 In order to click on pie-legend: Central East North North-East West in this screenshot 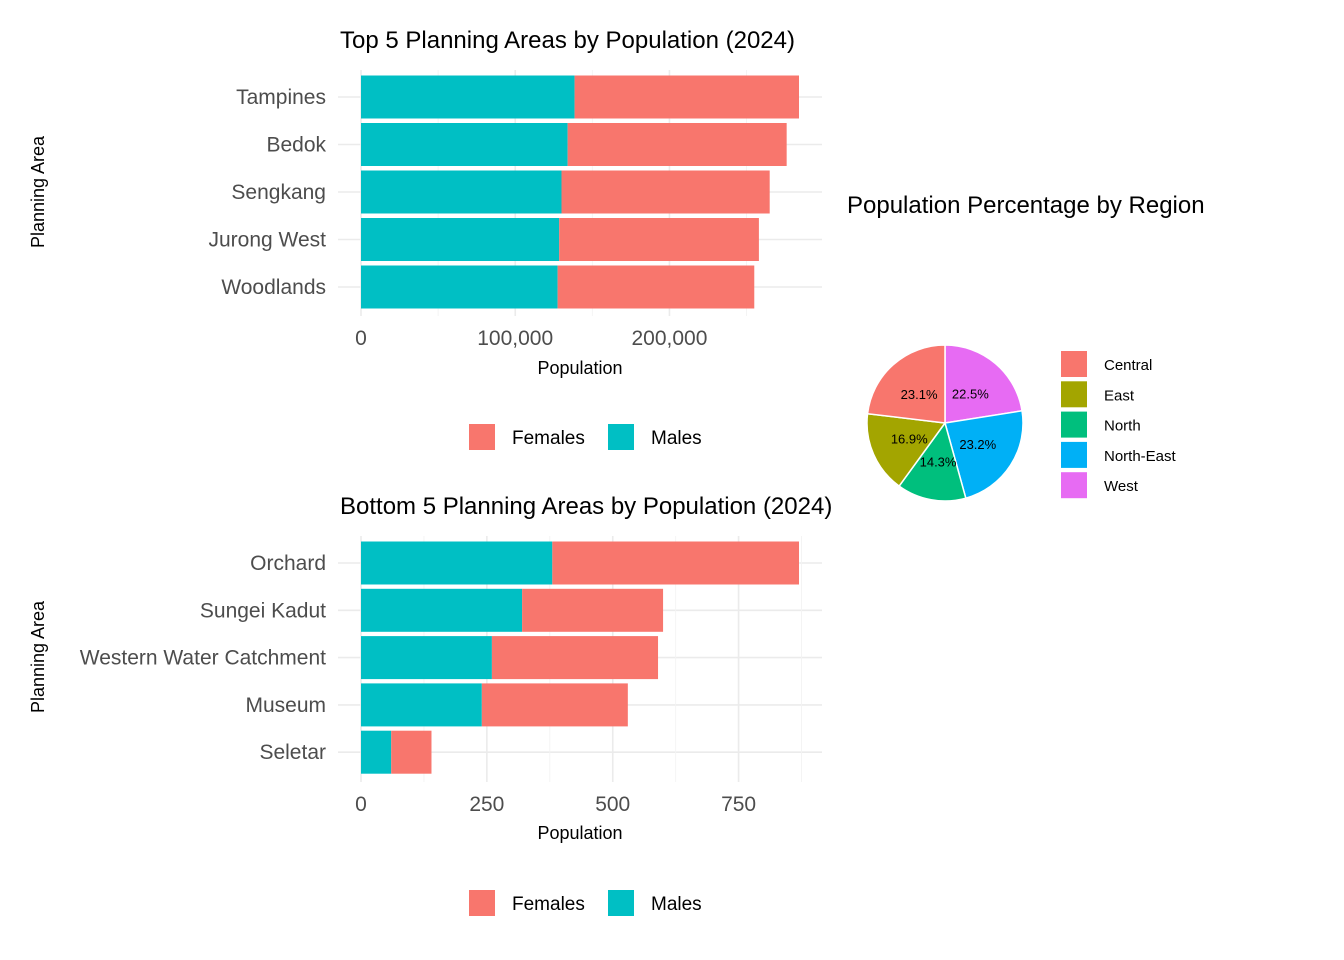, I will do `click(1119, 425)`.